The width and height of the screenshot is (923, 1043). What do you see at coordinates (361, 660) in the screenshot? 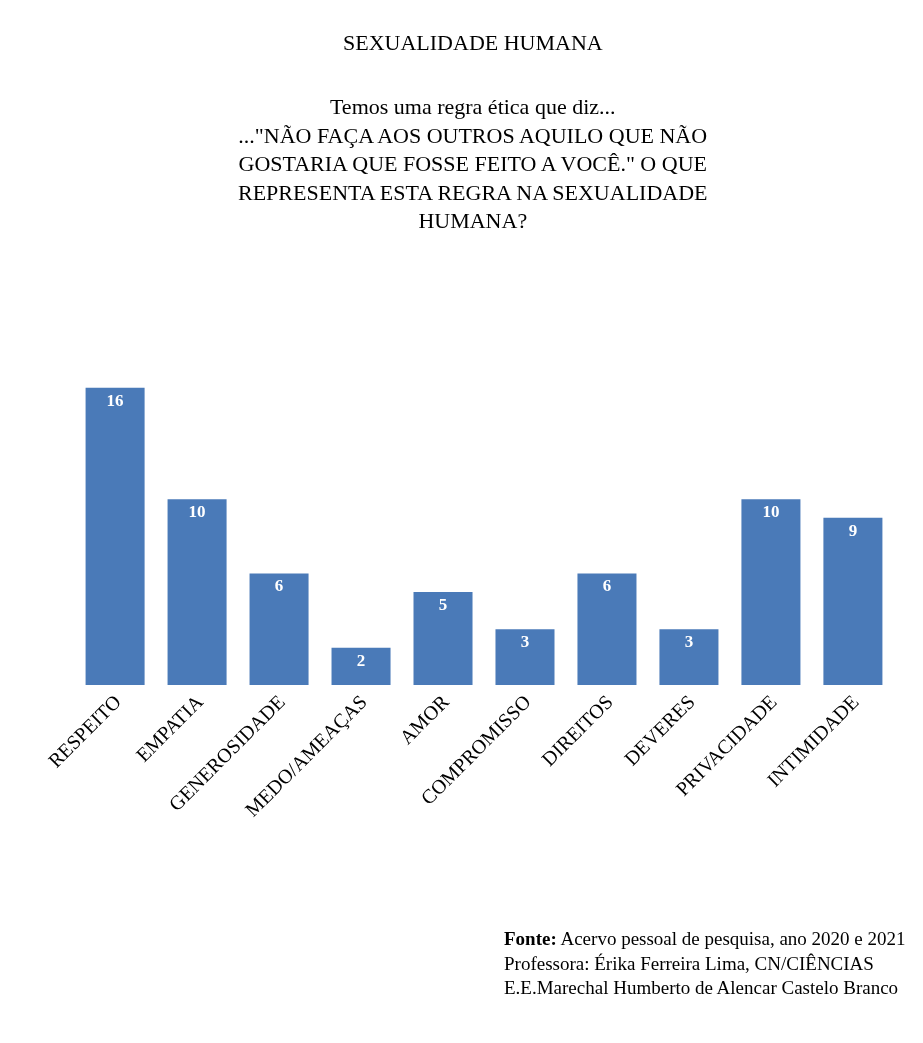
I see `data-label: 2` at bounding box center [361, 660].